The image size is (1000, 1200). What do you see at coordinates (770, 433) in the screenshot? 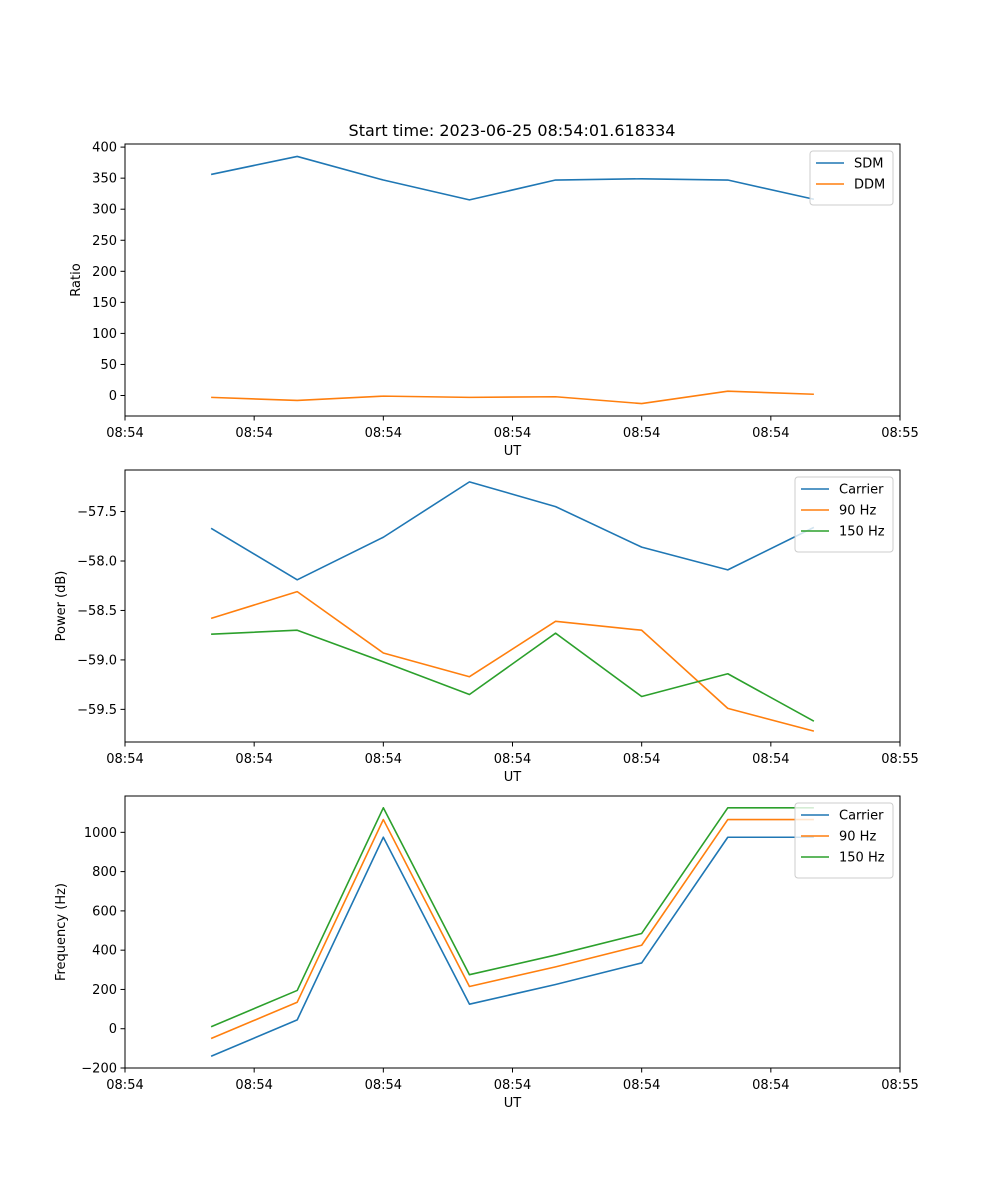
I see `x-tick-label-1-6: 08:54` at bounding box center [770, 433].